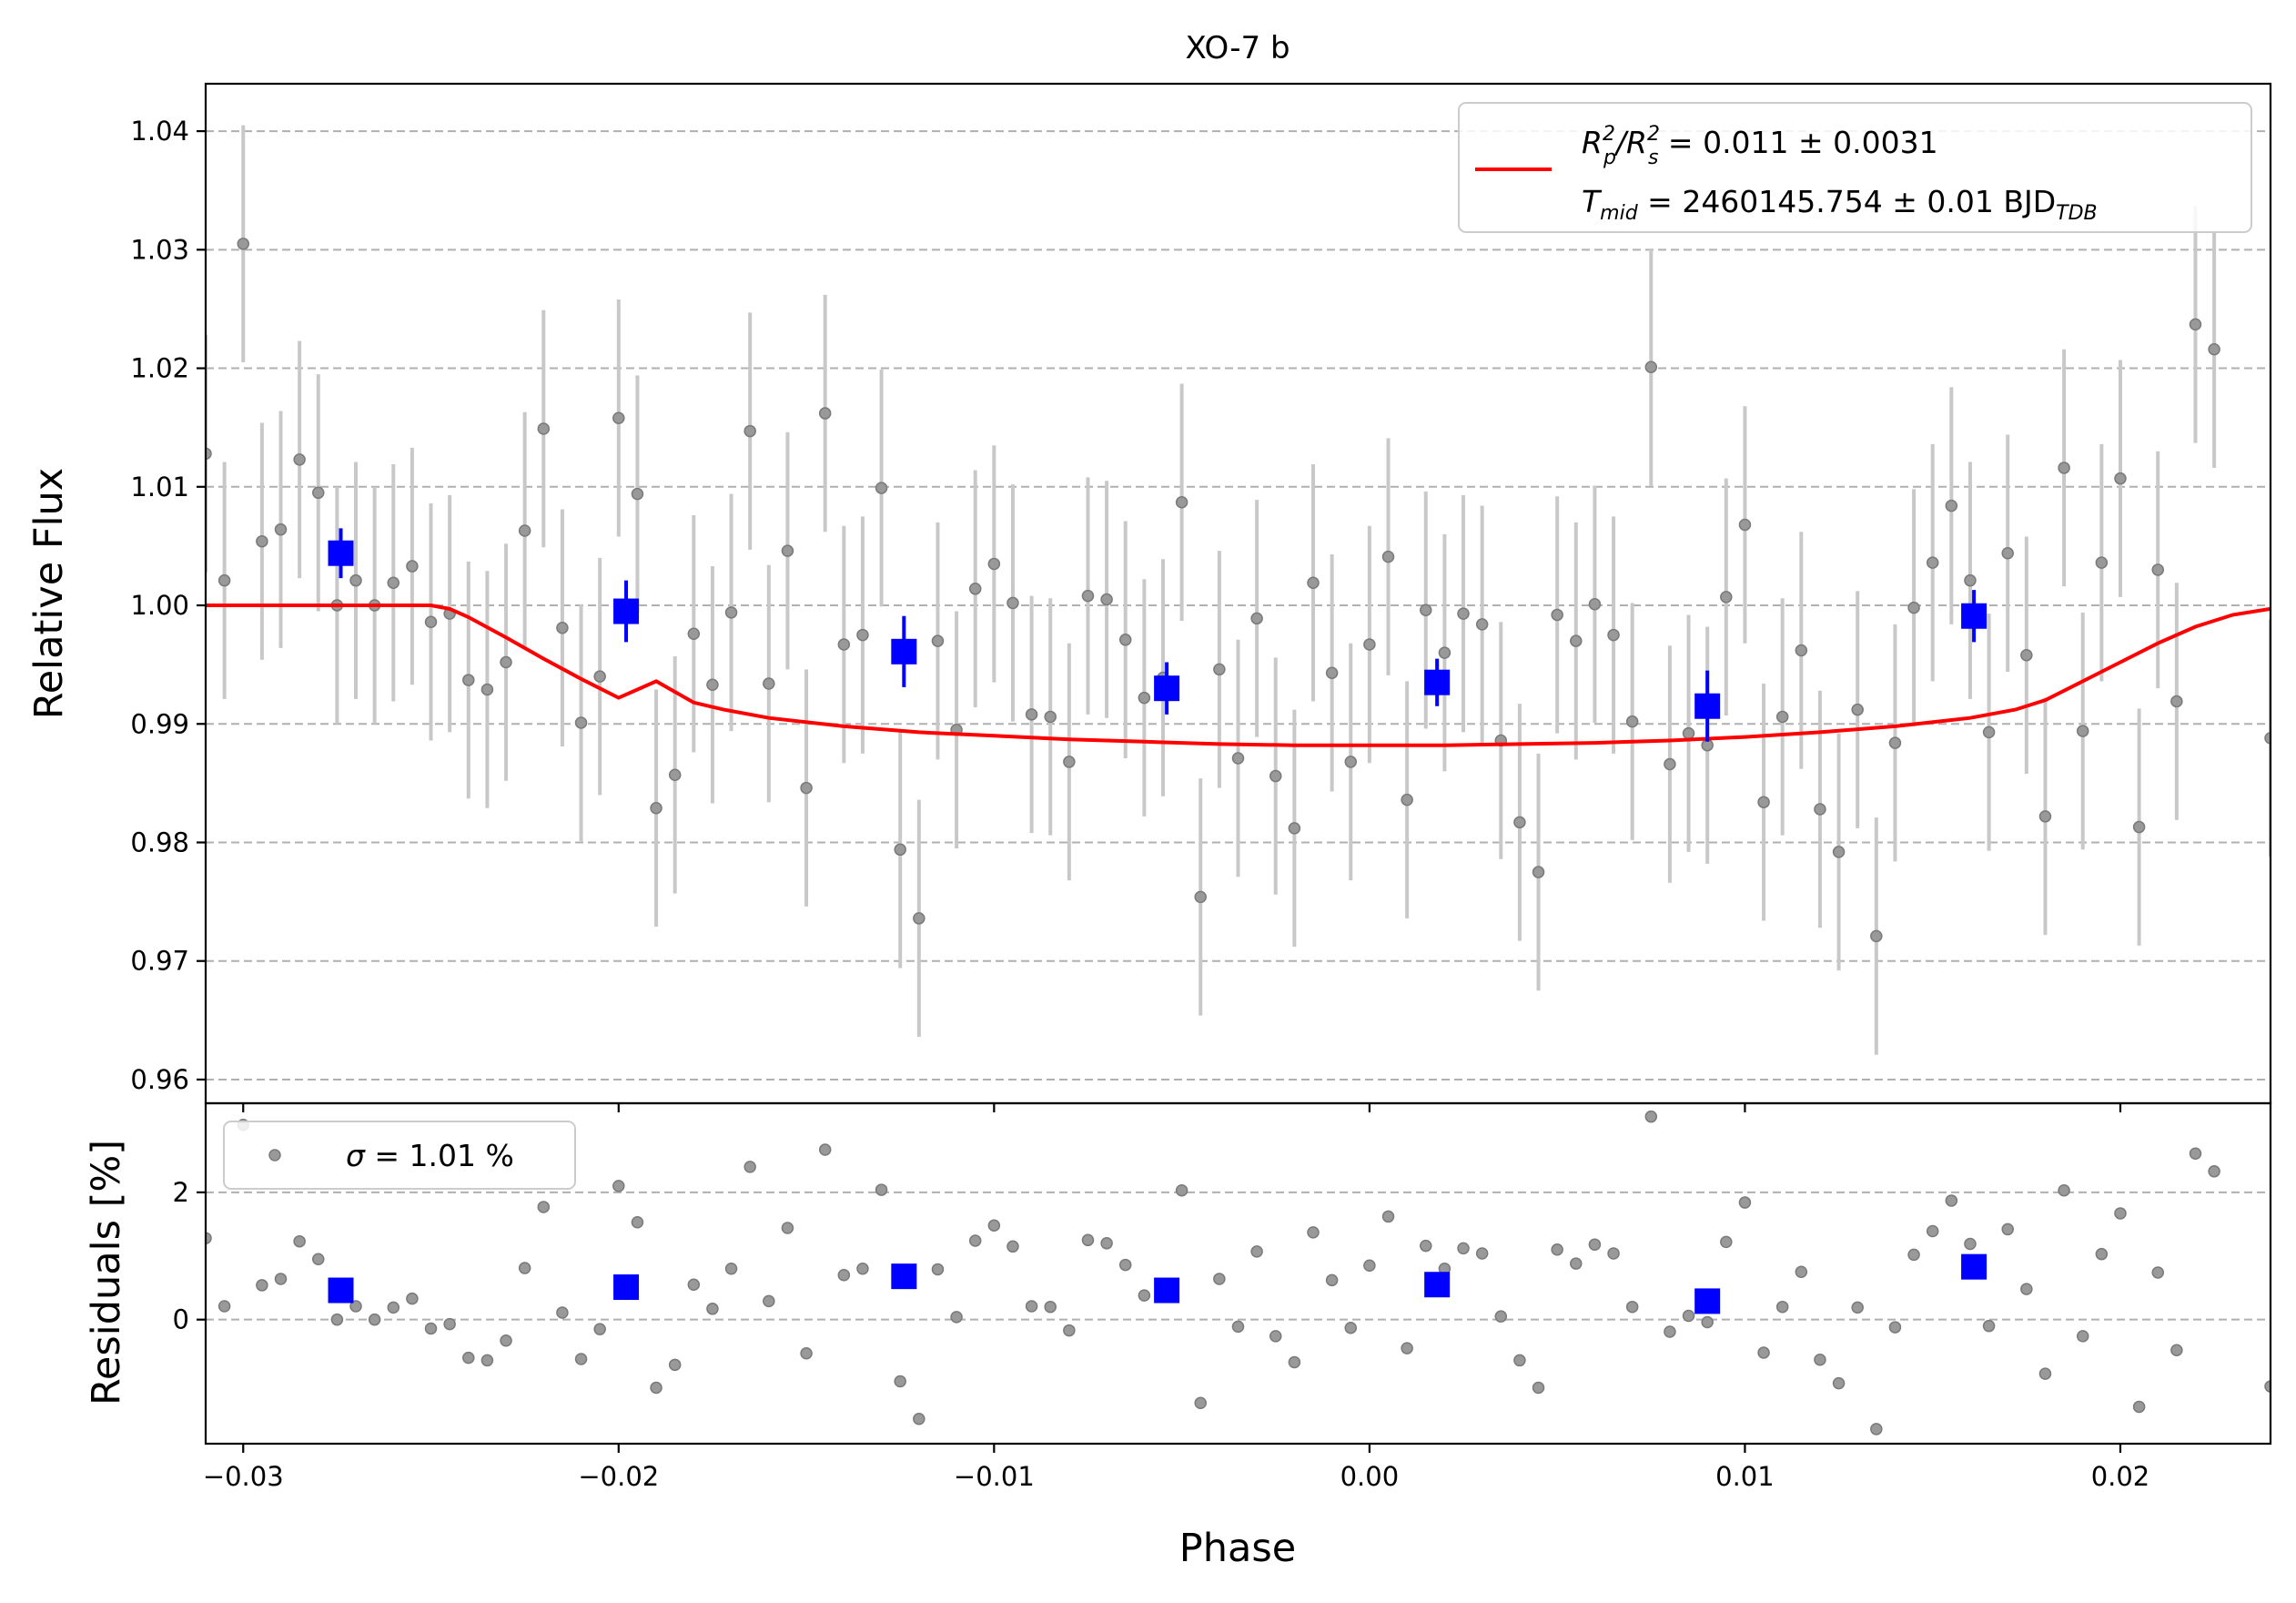 Image resolution: width=2296 pixels, height=1603 pixels. I want to click on x-tick-label: 0.01, so click(1745, 1476).